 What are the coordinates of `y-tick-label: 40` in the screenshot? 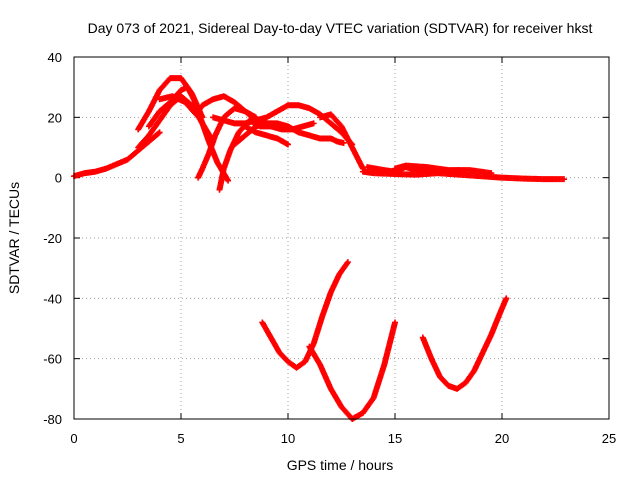 It's located at (55, 57).